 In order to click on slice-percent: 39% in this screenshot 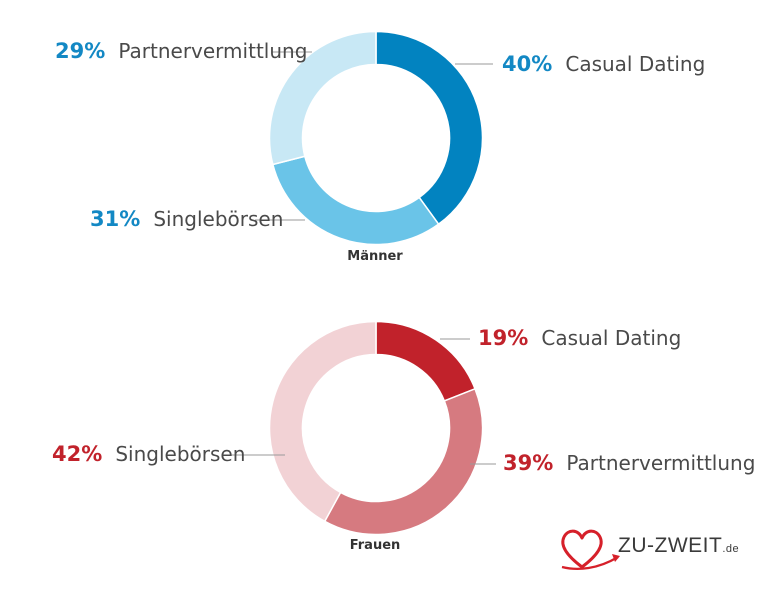, I will do `click(528, 463)`.